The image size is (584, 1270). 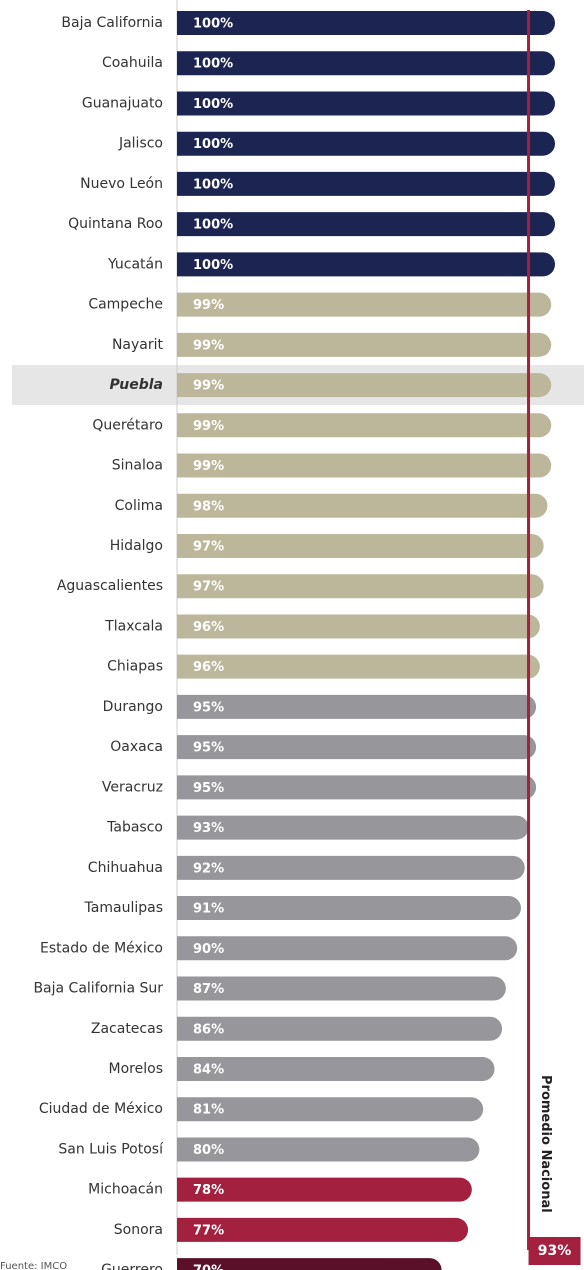 What do you see at coordinates (208, 1110) in the screenshot?
I see `value-label: 81%` at bounding box center [208, 1110].